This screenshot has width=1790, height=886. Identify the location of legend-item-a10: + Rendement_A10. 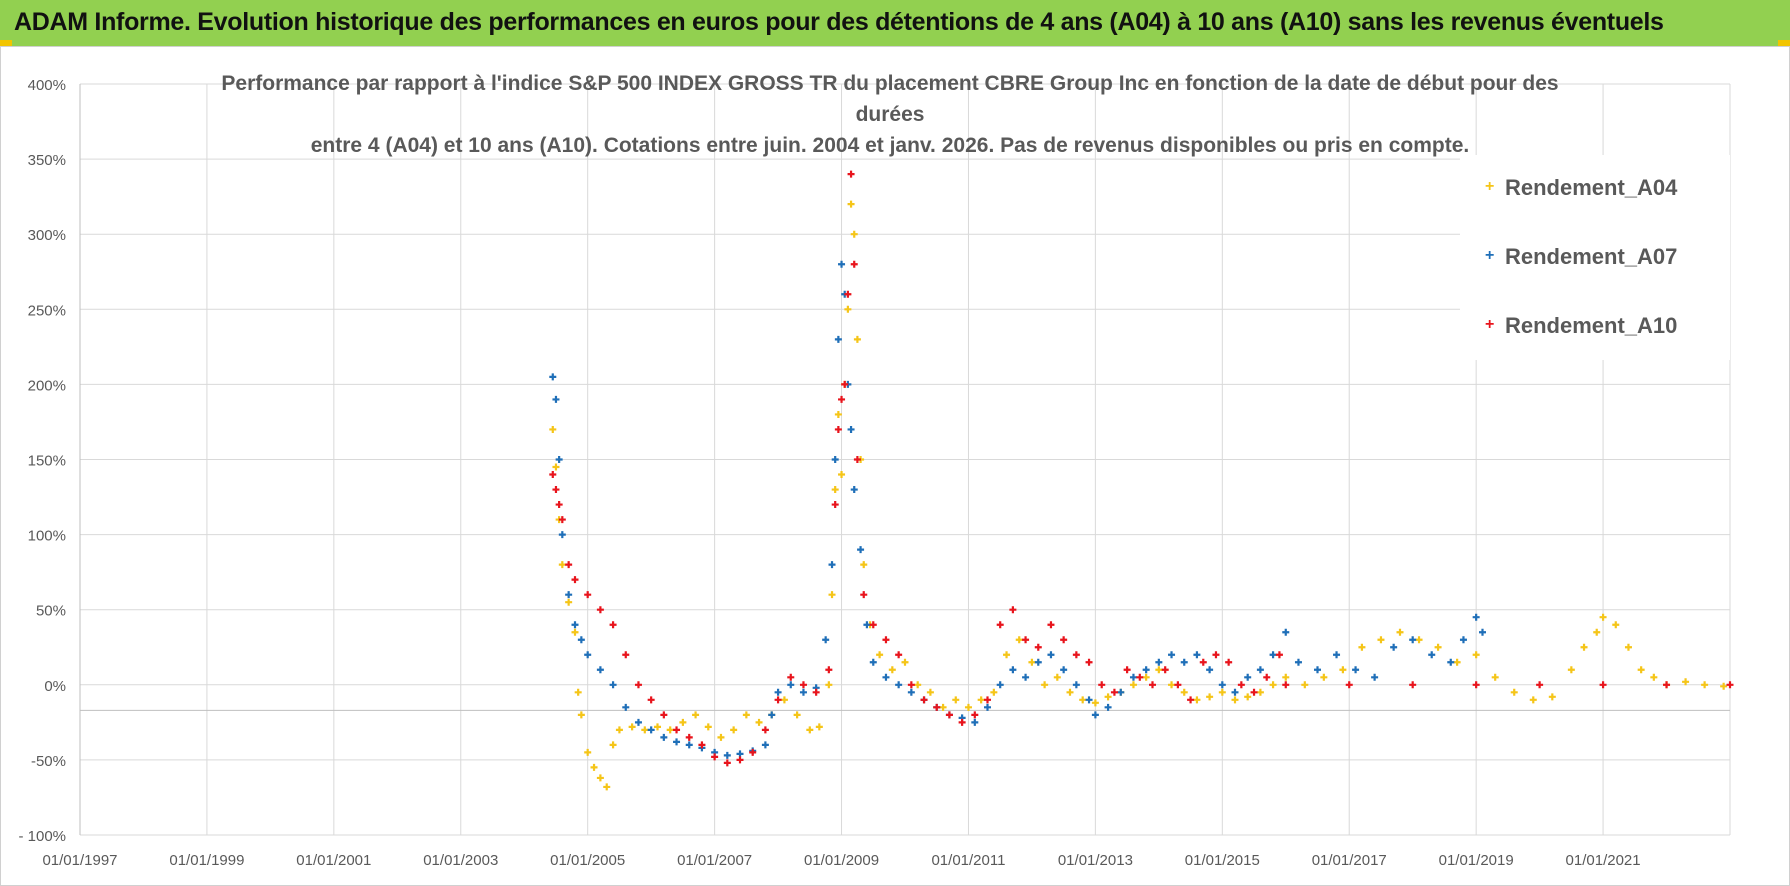
(1581, 326).